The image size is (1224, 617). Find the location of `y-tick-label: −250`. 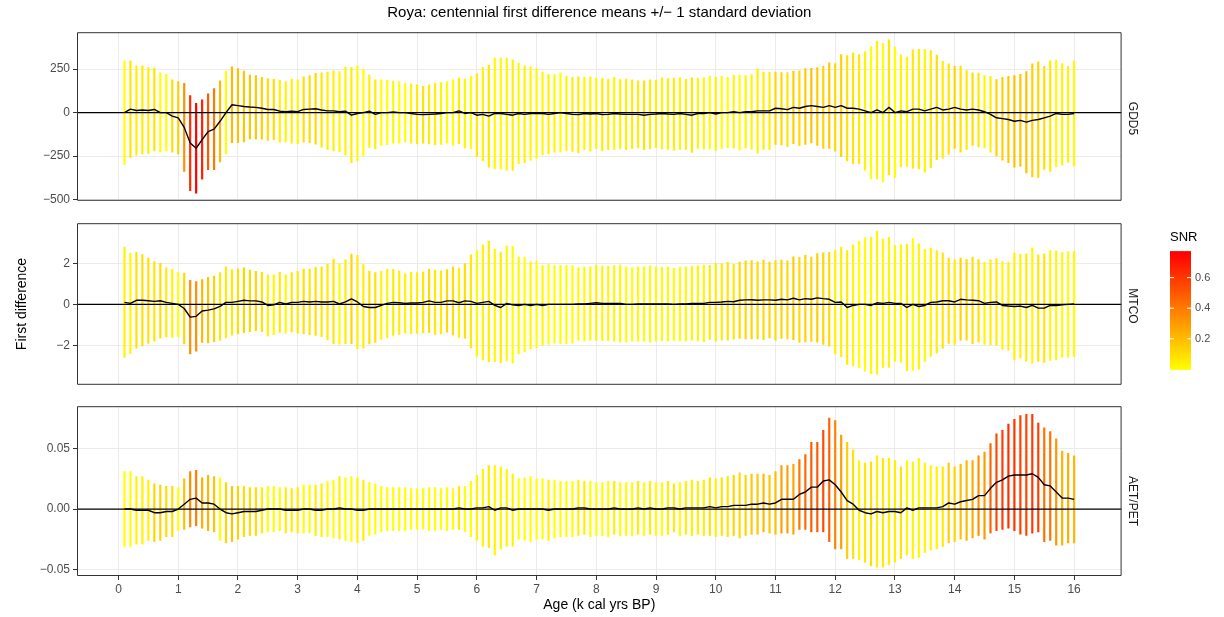

y-tick-label: −250 is located at coordinates (56, 155).